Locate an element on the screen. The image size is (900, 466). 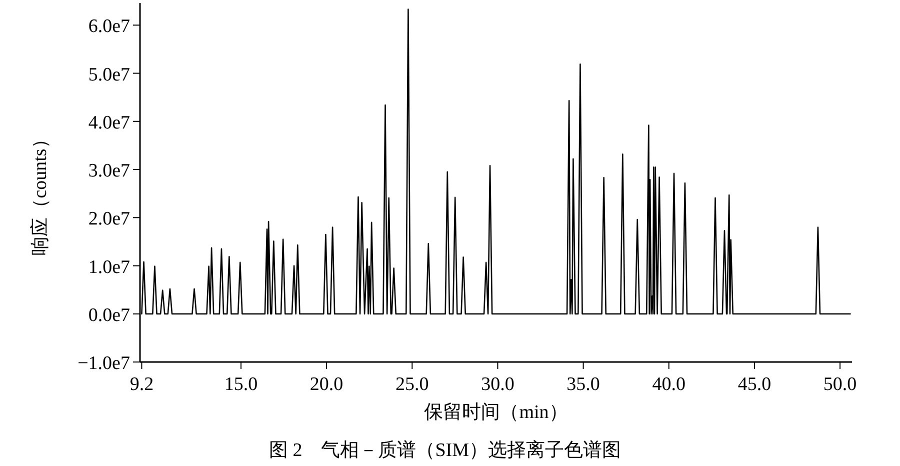
x-tick-label: 40.0 is located at coordinates (669, 384).